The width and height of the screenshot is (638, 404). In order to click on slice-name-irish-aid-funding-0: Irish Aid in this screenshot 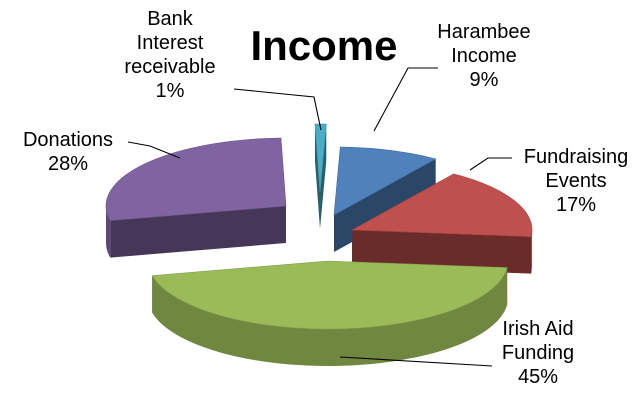, I will do `click(537, 329)`.